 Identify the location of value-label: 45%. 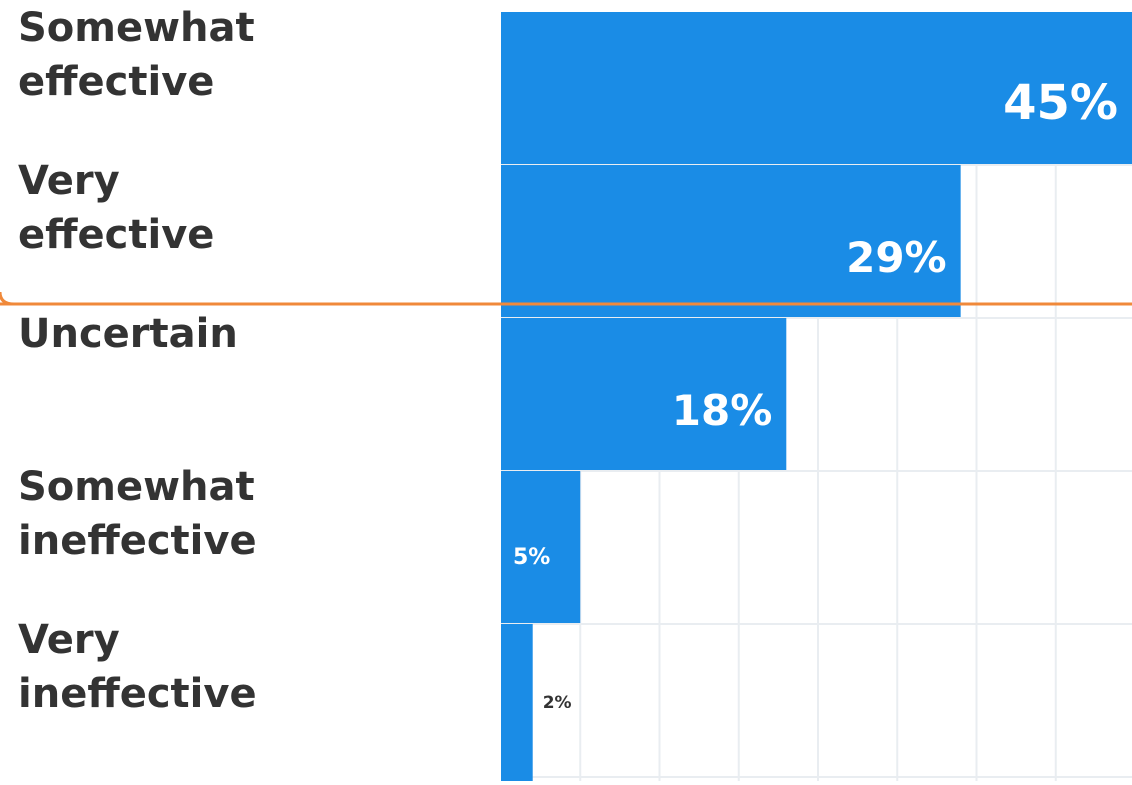
(1060, 103).